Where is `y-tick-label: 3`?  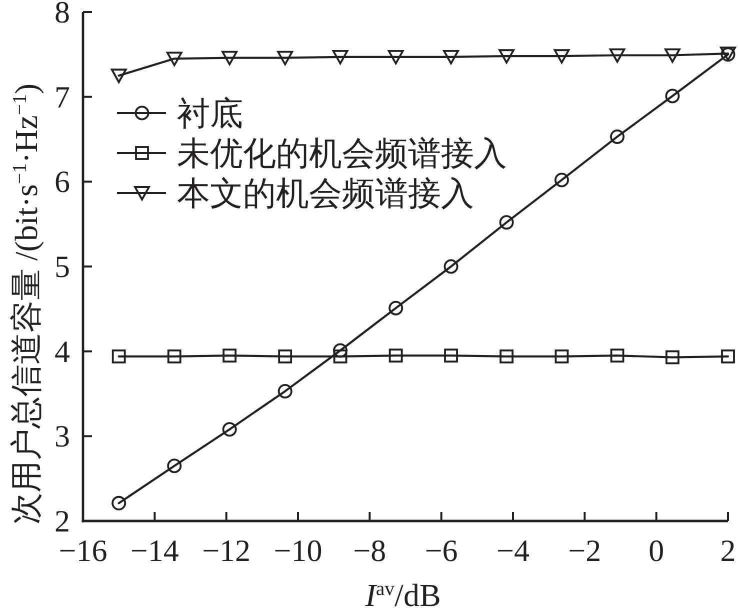 y-tick-label: 3 is located at coordinates (62, 436).